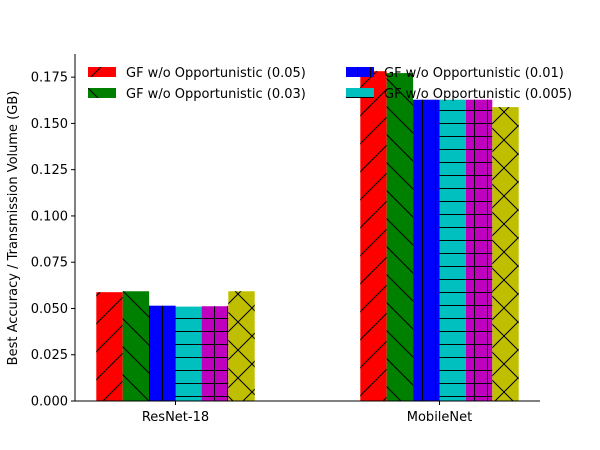 The width and height of the screenshot is (600, 450). Describe the element at coordinates (13, 228) in the screenshot. I see `y-axis-label: Best Accuracy / Transmission Volume (GB)` at that location.